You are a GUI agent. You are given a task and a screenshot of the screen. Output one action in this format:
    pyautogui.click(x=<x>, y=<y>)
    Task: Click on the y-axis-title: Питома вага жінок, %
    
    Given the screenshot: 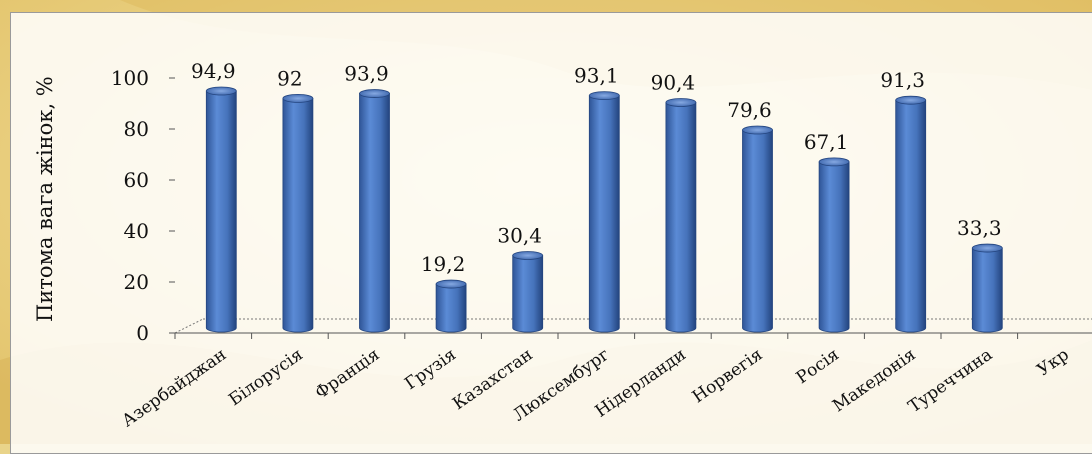 What is the action you would take?
    pyautogui.click(x=45, y=199)
    